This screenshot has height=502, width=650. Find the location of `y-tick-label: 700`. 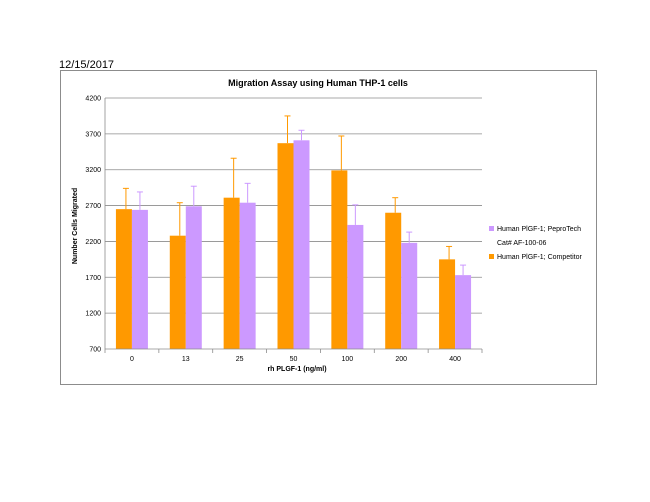

y-tick-label: 700 is located at coordinates (95, 350).